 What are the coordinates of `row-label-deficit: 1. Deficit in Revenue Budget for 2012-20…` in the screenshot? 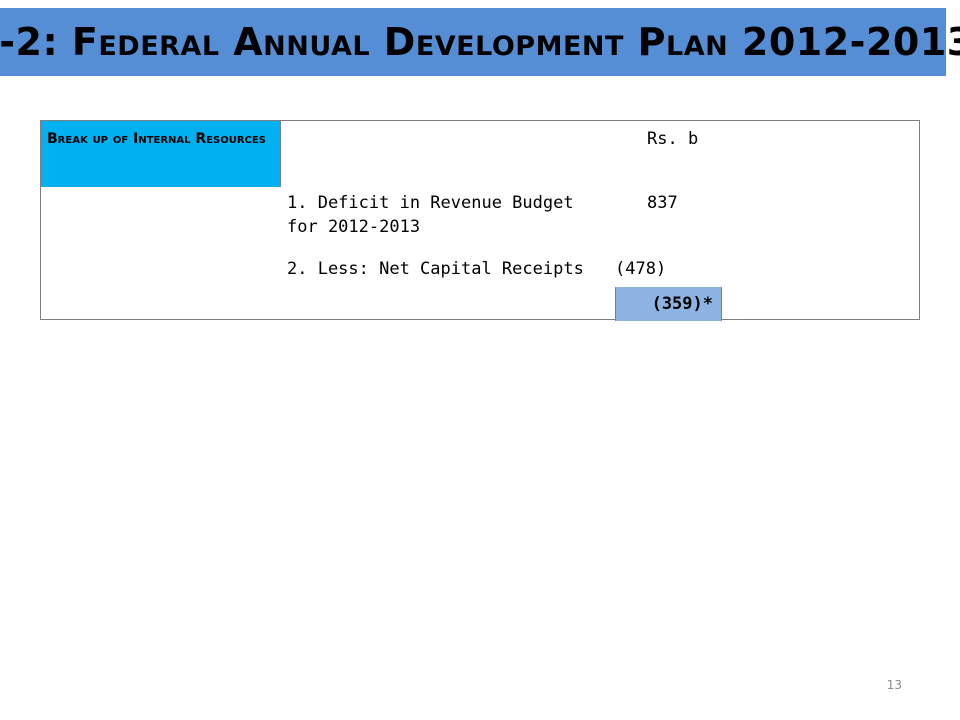 It's located at (435, 215).